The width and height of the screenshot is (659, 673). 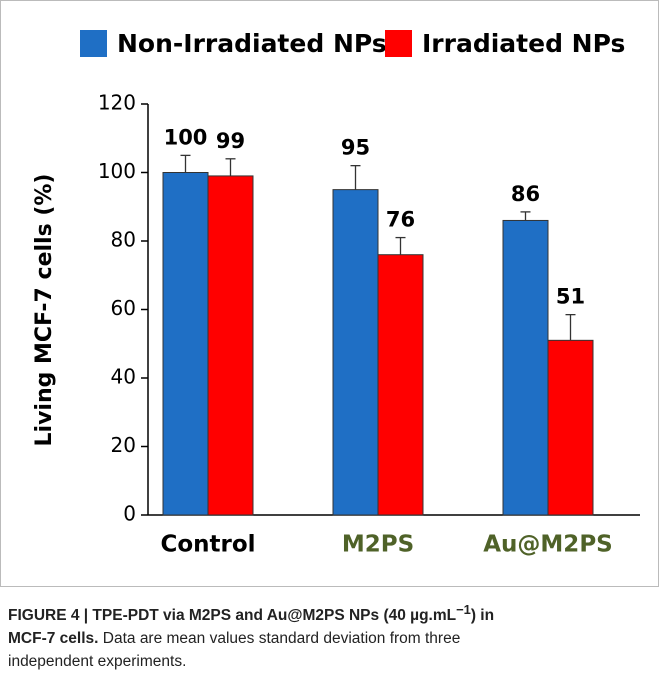 What do you see at coordinates (230, 141) in the screenshot?
I see `data-label: 99` at bounding box center [230, 141].